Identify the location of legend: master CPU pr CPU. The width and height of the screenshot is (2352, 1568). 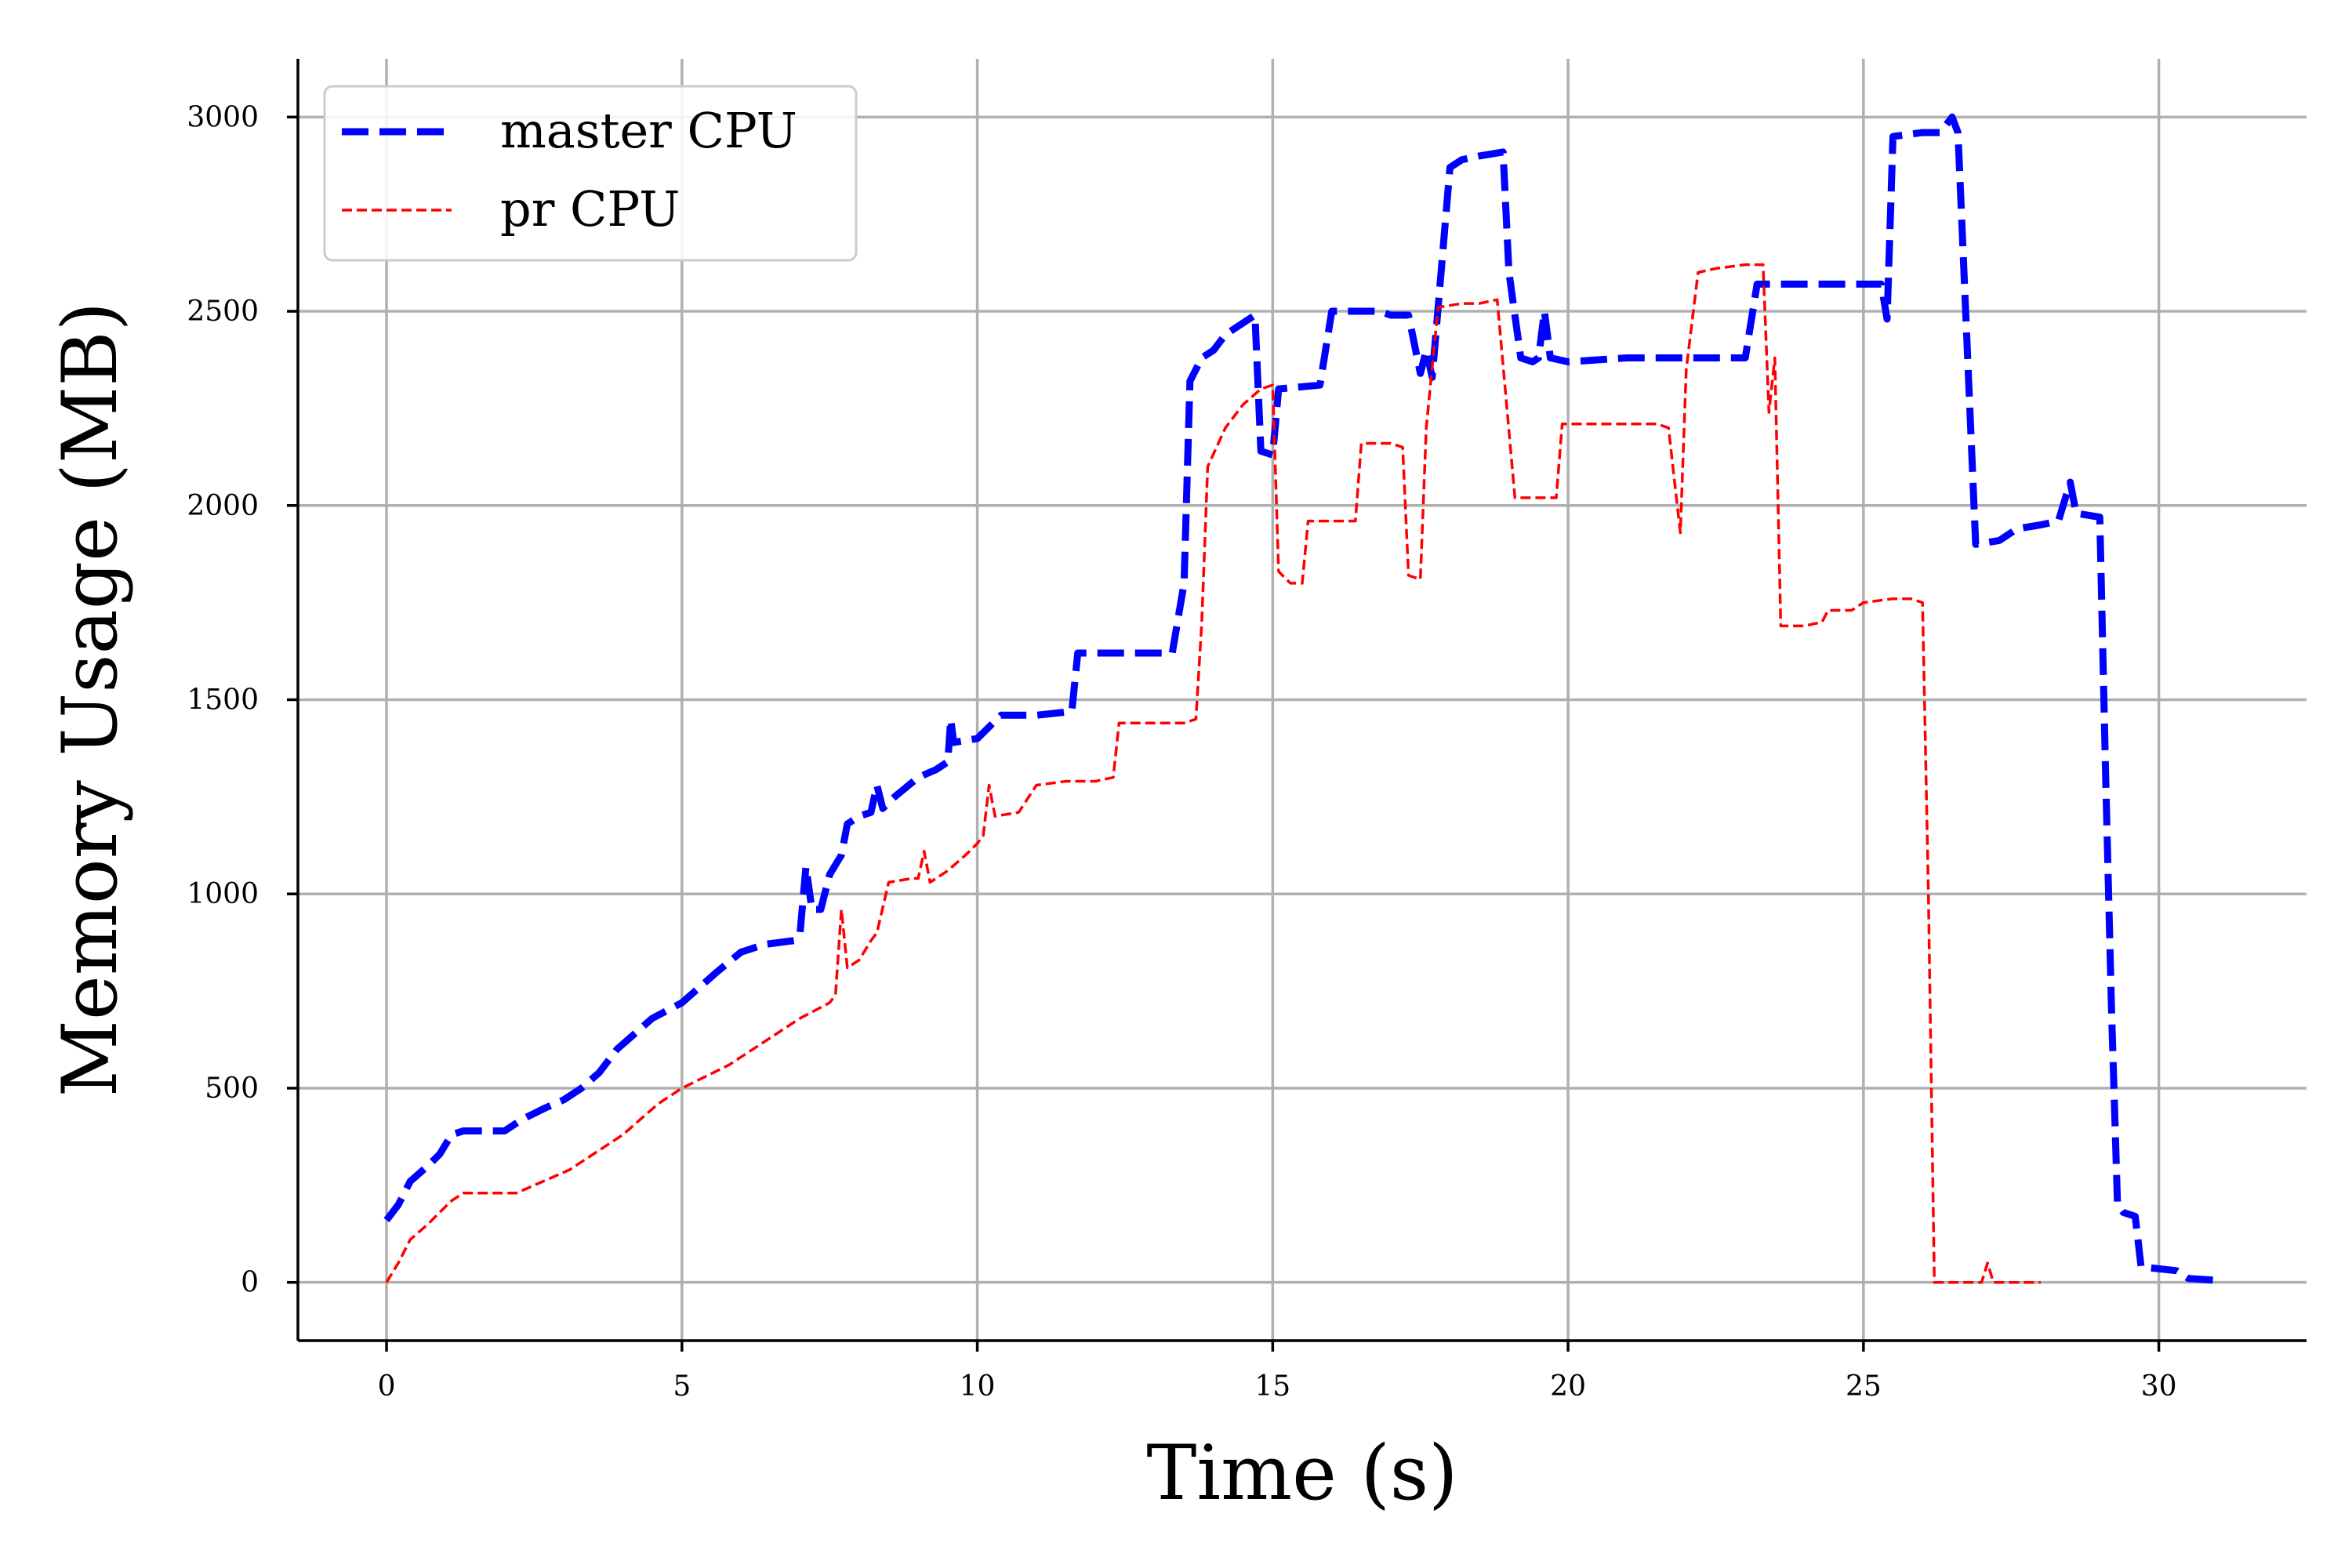
(590, 173).